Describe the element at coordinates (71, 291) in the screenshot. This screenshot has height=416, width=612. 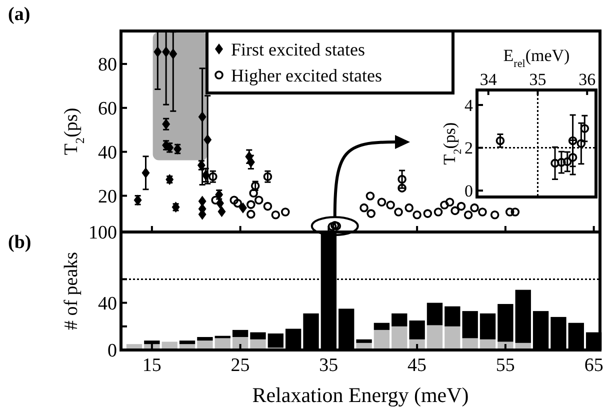
I see `y-axis-title: # of peaks` at that location.